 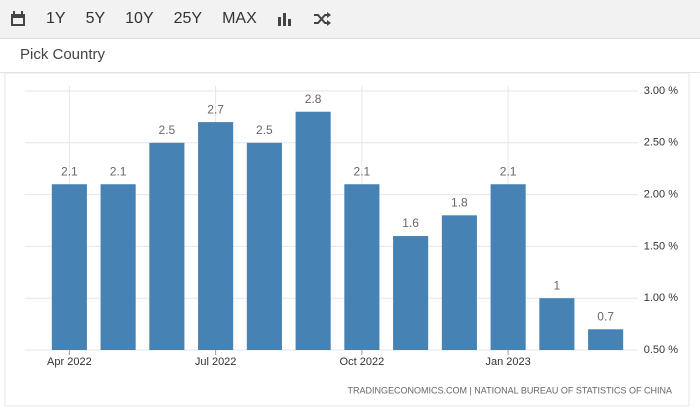 What do you see at coordinates (313, 99) in the screenshot?
I see `data-label: 2.8` at bounding box center [313, 99].